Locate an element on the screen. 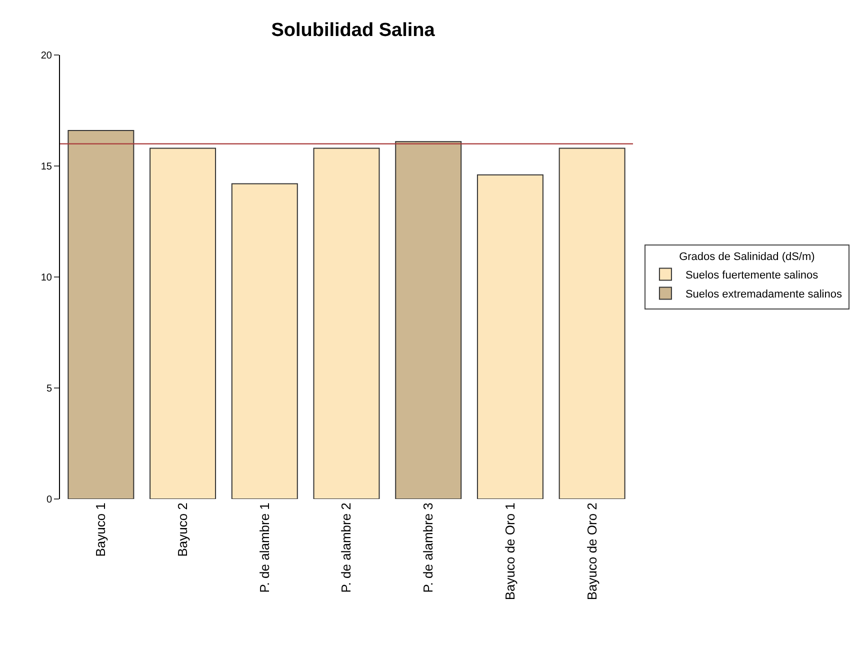 This screenshot has width=861, height=649. x-tick-label: Bayuco 2 is located at coordinates (182, 529).